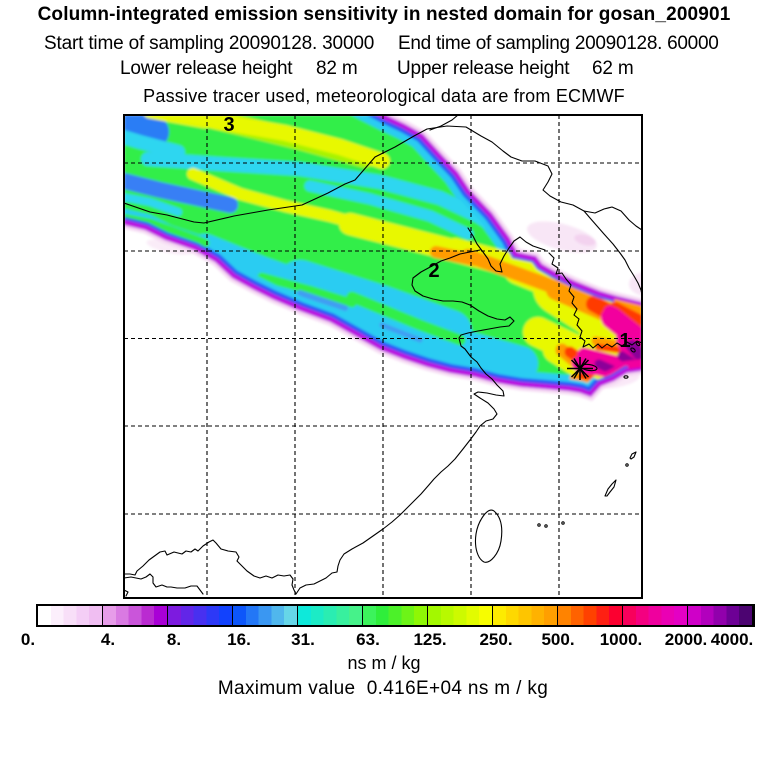 Image resolution: width=768 pixels, height=768 pixels. I want to click on svg-text: 2, so click(433, 271).